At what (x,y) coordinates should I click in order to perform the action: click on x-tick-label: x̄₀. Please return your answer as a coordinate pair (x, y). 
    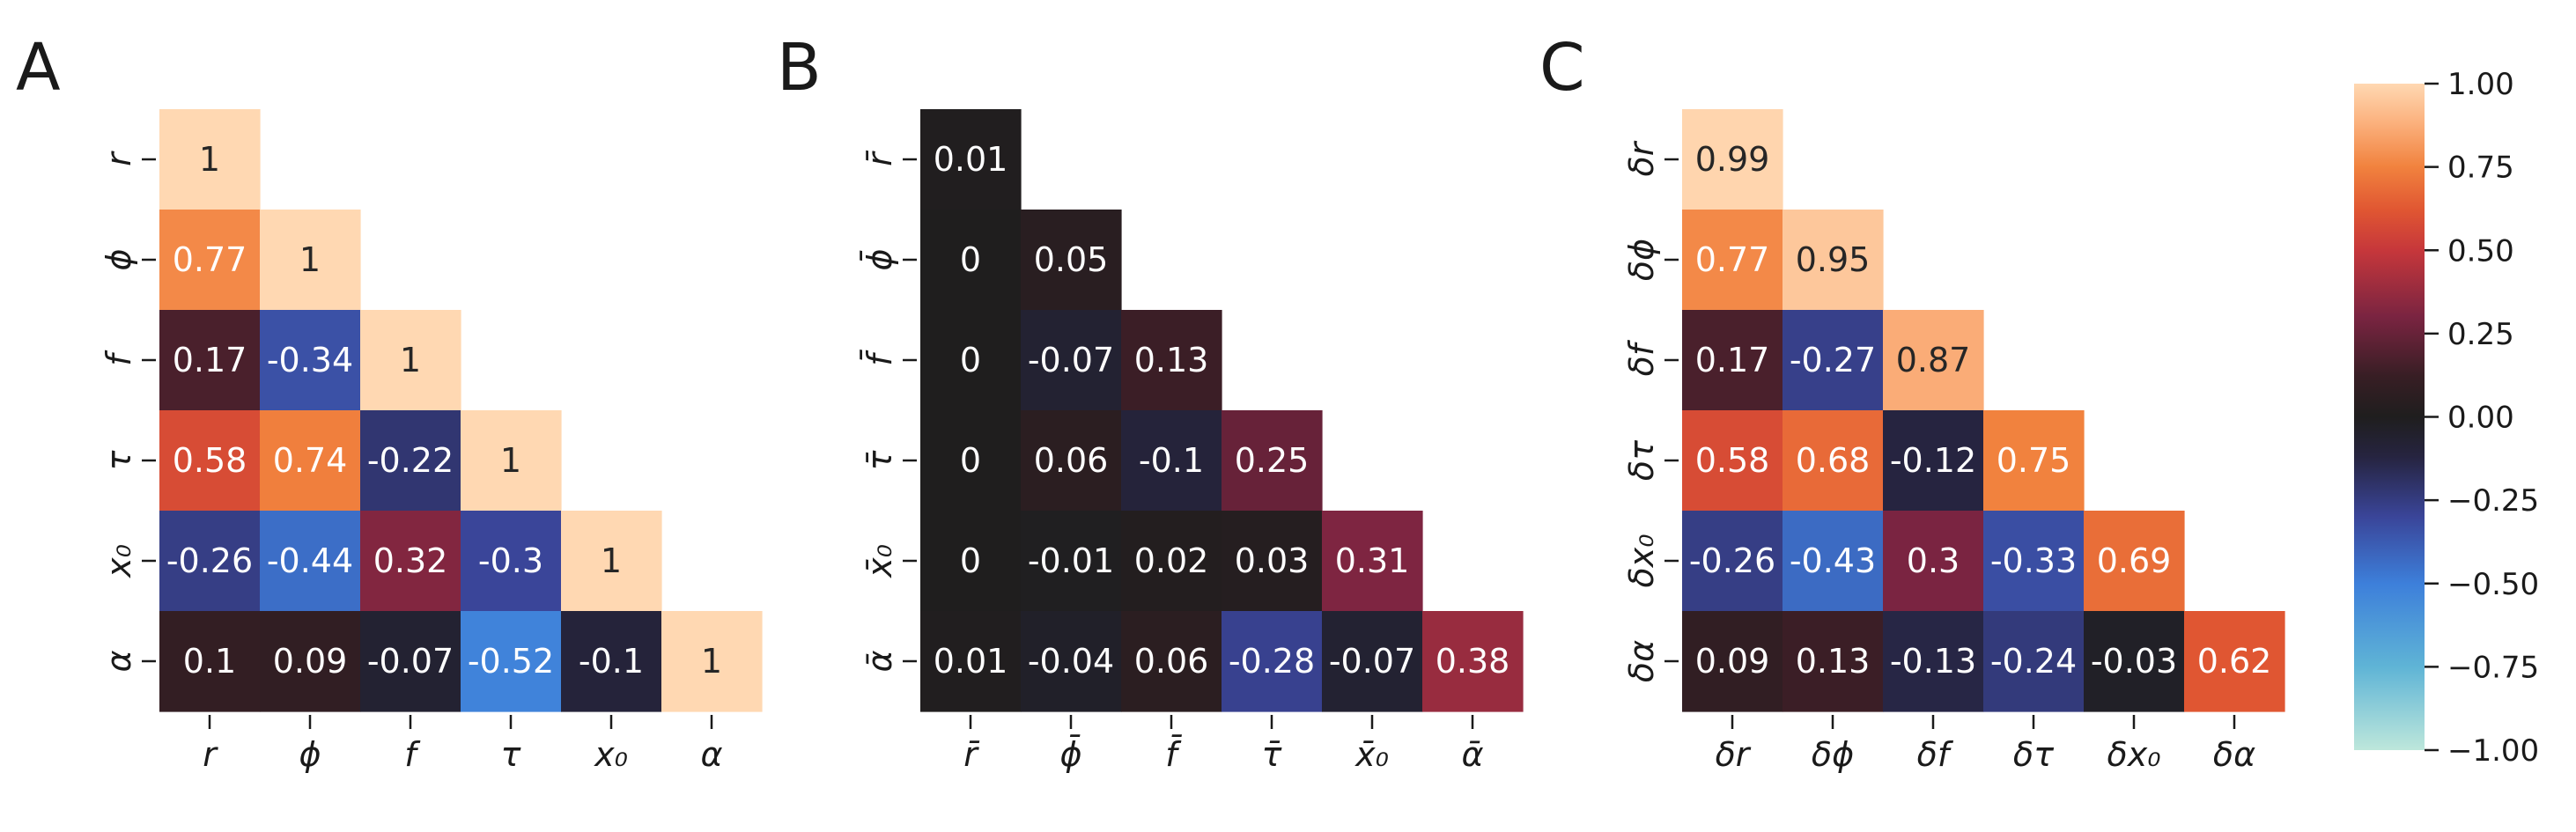
    Looking at the image, I should click on (1371, 754).